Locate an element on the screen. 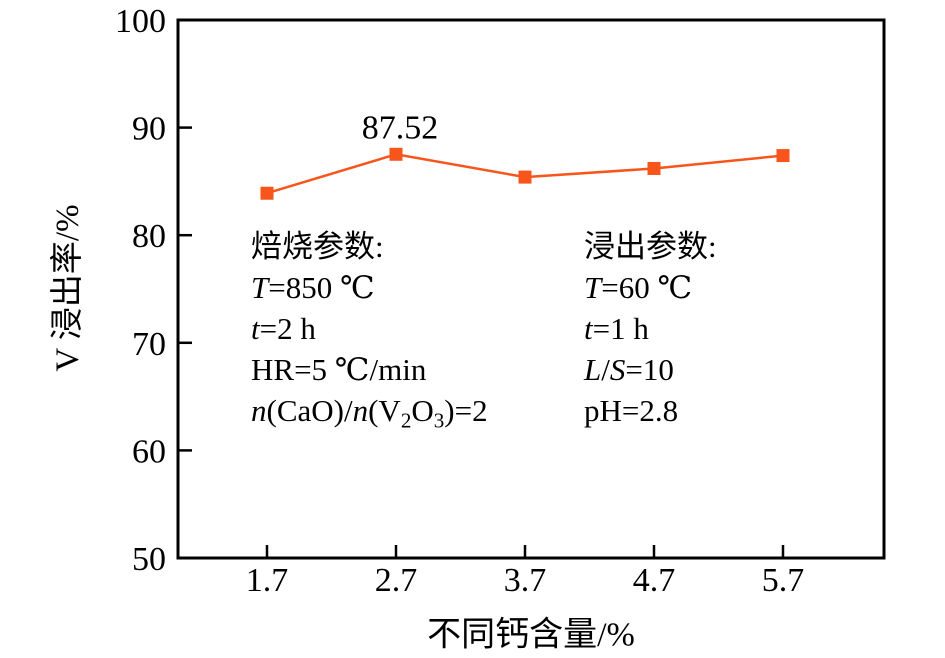 This screenshot has width=945, height=658. annotation-line: HR=5 ℃/min is located at coordinates (369, 369).